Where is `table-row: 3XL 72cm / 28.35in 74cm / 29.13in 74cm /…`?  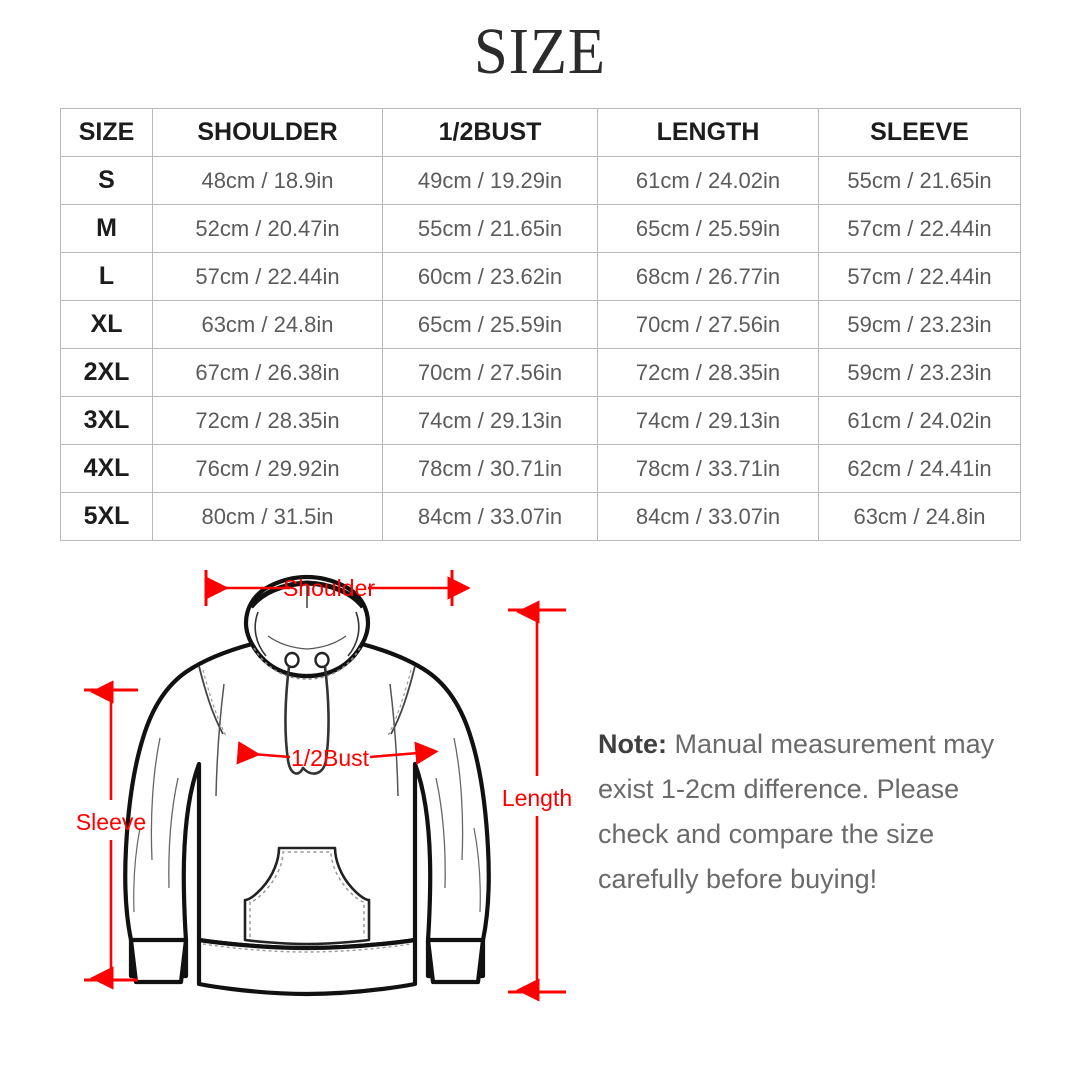 table-row: 3XL 72cm / 28.35in 74cm / 29.13in 74cm /… is located at coordinates (540, 420).